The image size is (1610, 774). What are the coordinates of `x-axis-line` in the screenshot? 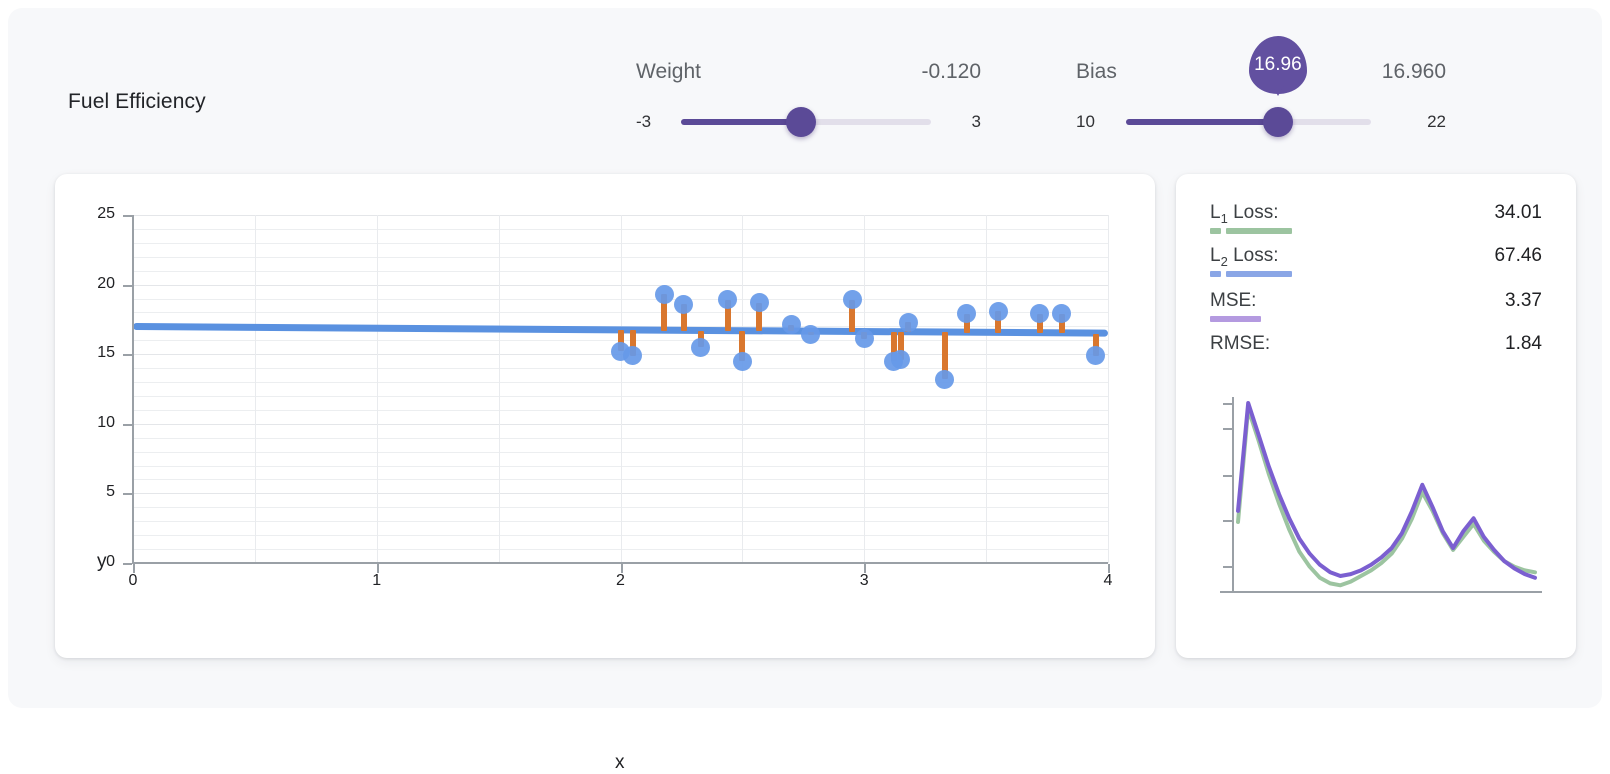 It's located at (620, 563).